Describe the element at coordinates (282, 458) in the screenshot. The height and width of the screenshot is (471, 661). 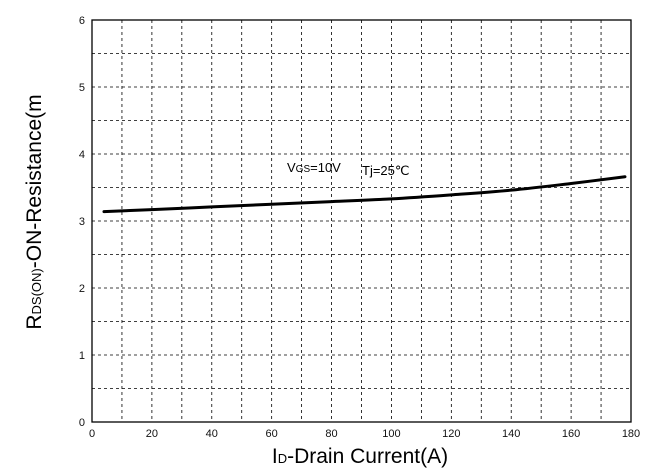
I see `x-axis-title-sub: D` at that location.